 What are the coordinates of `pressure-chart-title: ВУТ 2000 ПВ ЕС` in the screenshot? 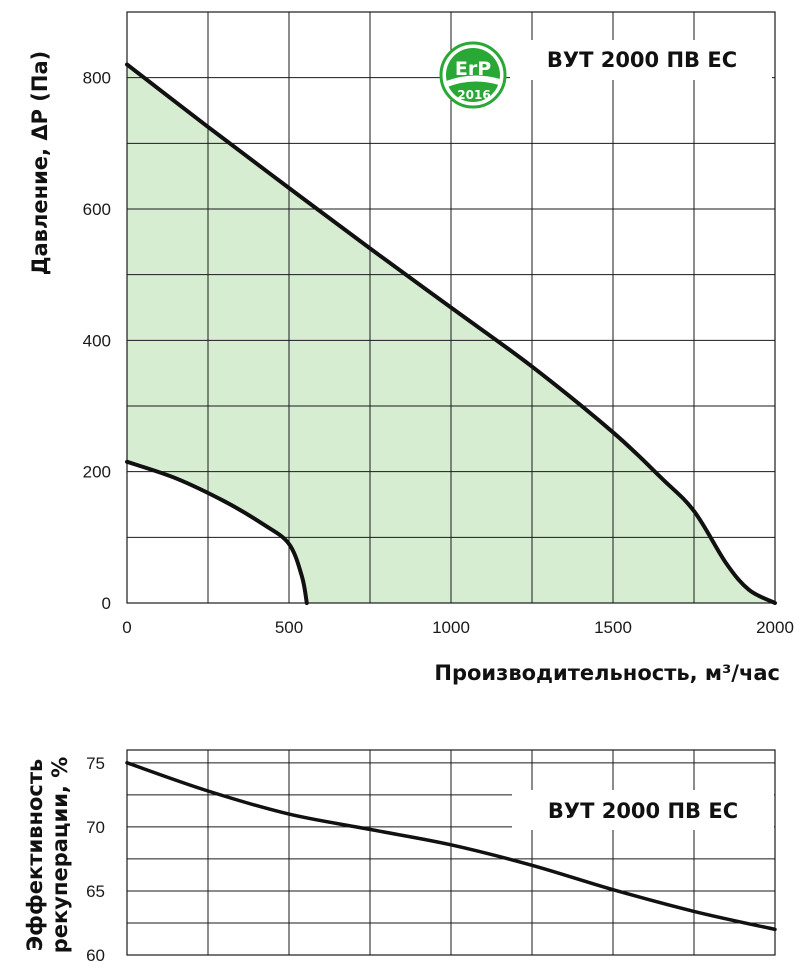 It's located at (642, 60).